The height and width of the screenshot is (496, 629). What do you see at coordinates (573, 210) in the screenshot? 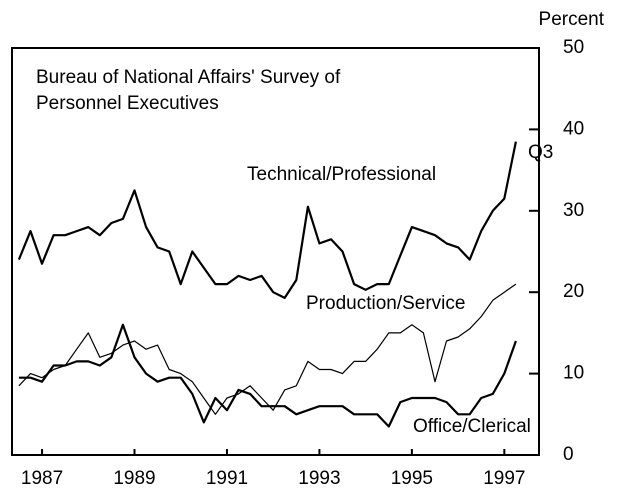
I see `y-tick-label: 30` at bounding box center [573, 210].